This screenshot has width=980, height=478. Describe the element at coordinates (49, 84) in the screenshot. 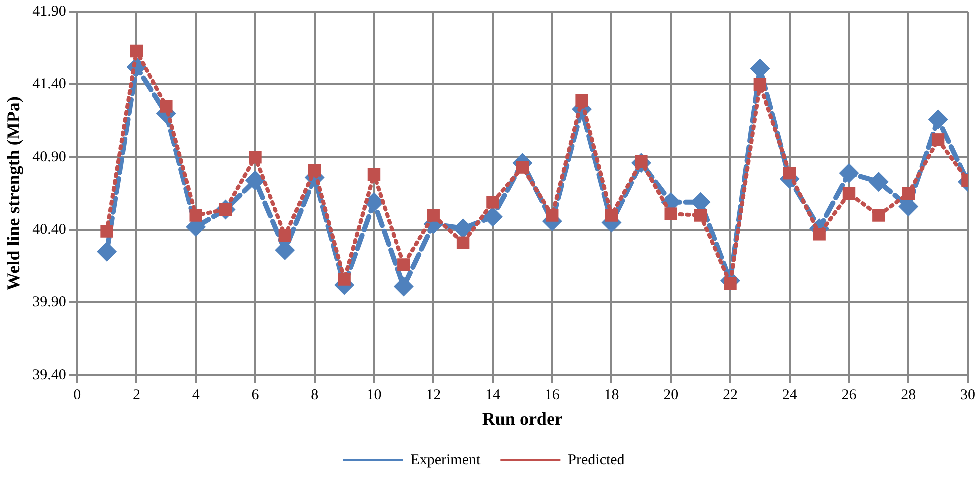

I see `y-tick-label: 41.40` at that location.